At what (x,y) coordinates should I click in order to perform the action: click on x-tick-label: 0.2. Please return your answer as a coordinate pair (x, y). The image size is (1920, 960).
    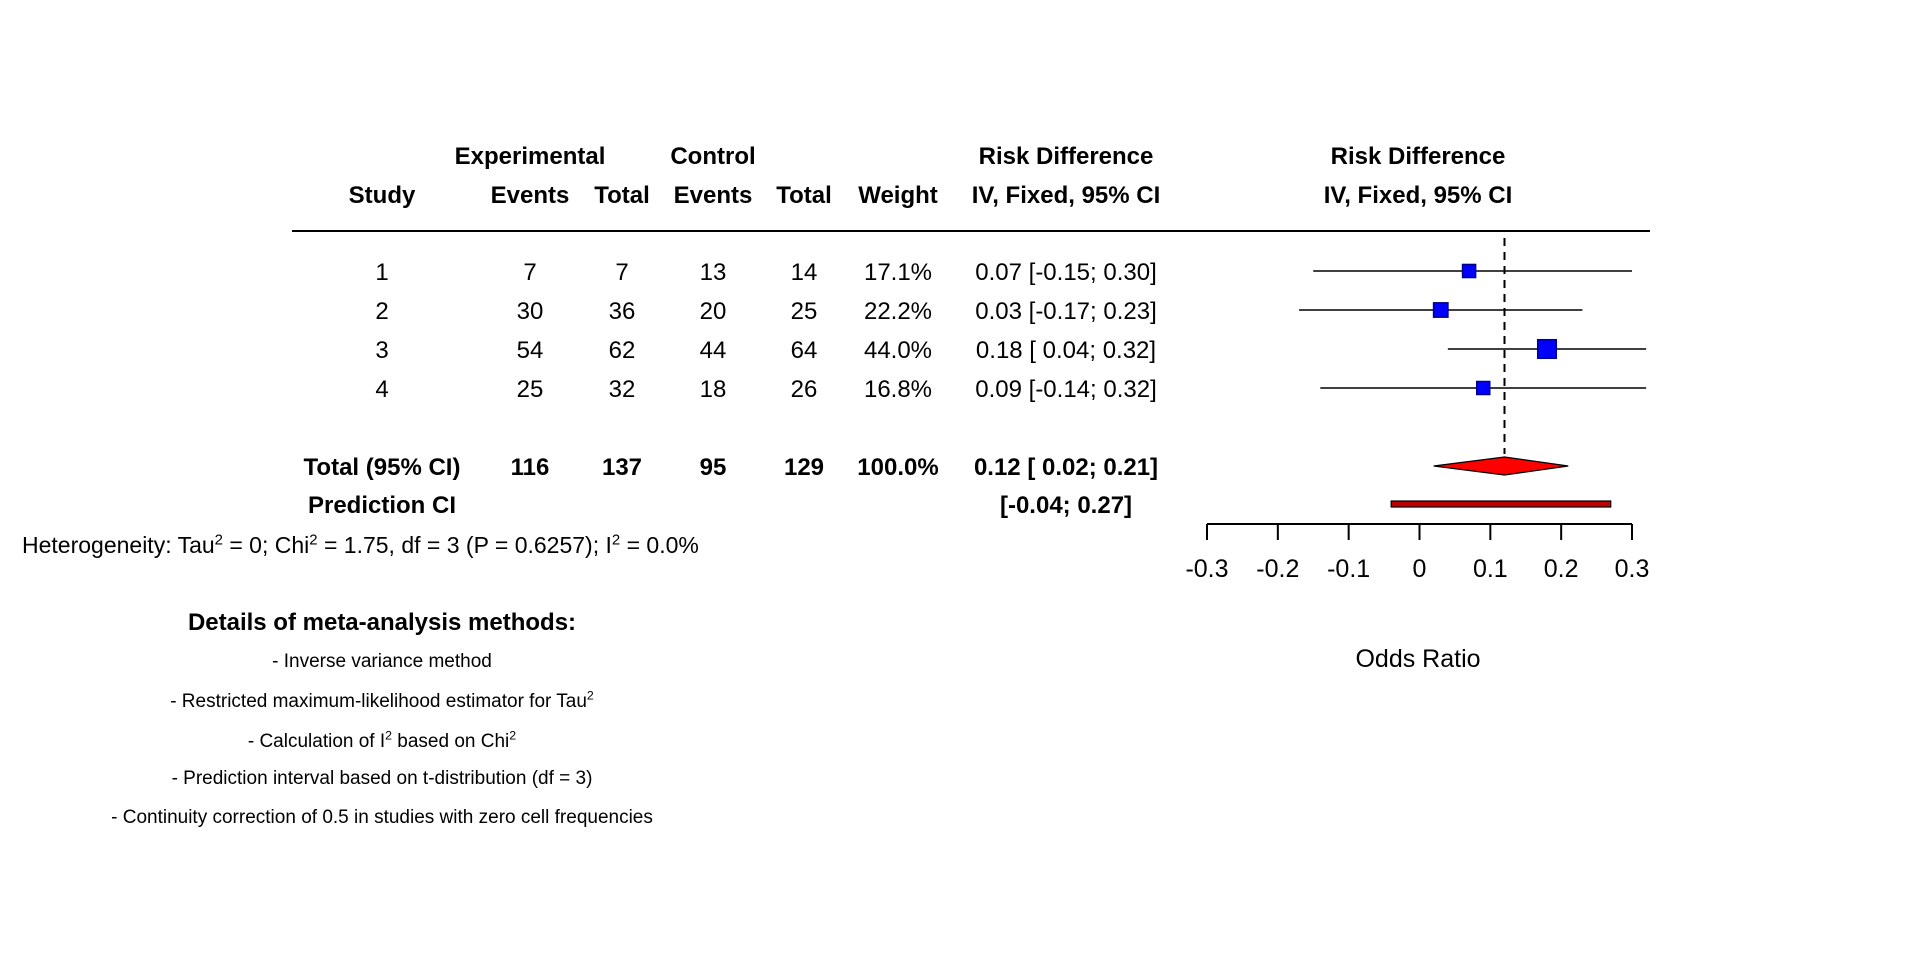
    Looking at the image, I should click on (1561, 569).